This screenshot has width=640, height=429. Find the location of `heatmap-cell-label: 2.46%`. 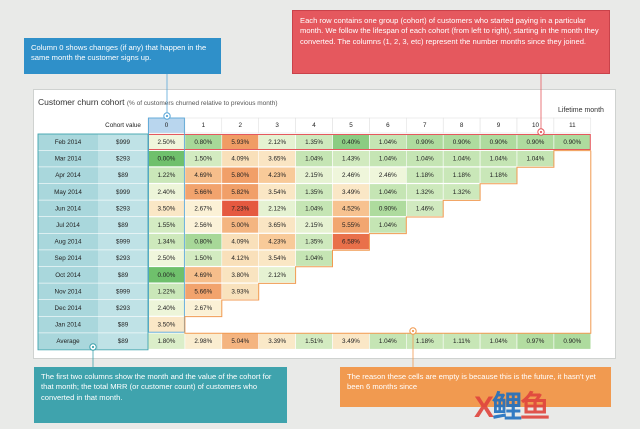

heatmap-cell-label: 2.46% is located at coordinates (388, 175).